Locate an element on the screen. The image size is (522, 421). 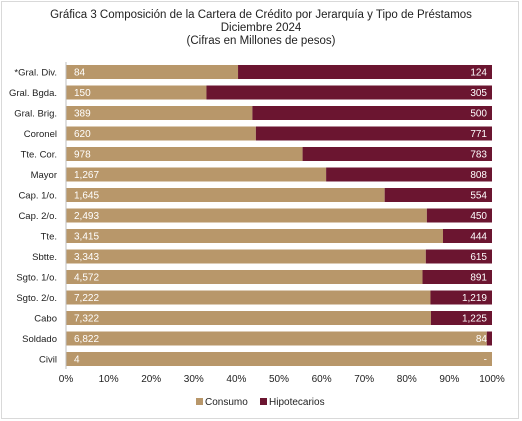
data-label-consumo-12: 7,322 is located at coordinates (86, 319).